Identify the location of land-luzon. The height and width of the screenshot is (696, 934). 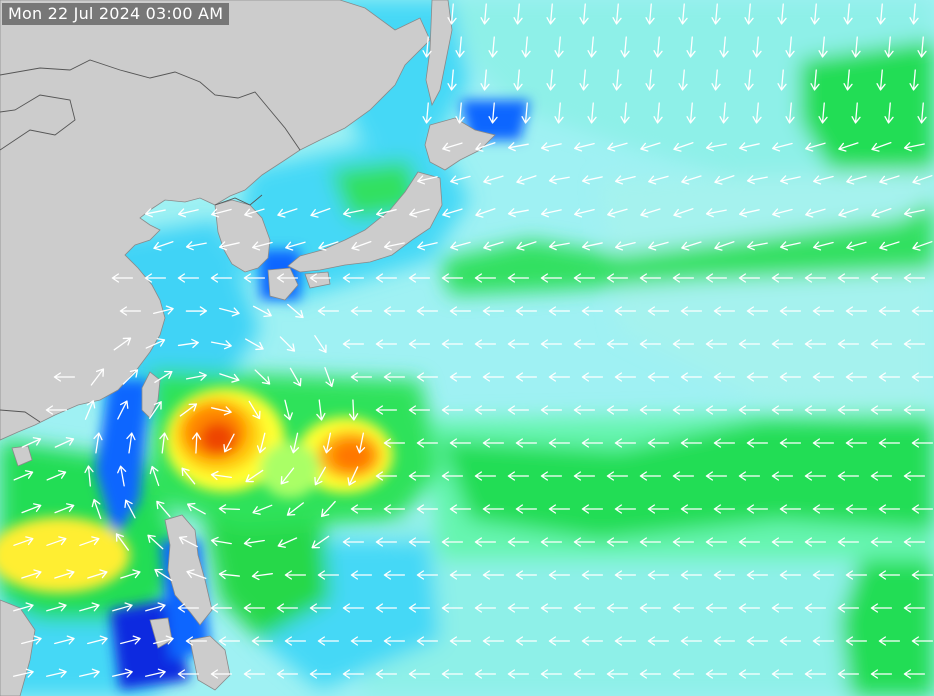
(188, 570).